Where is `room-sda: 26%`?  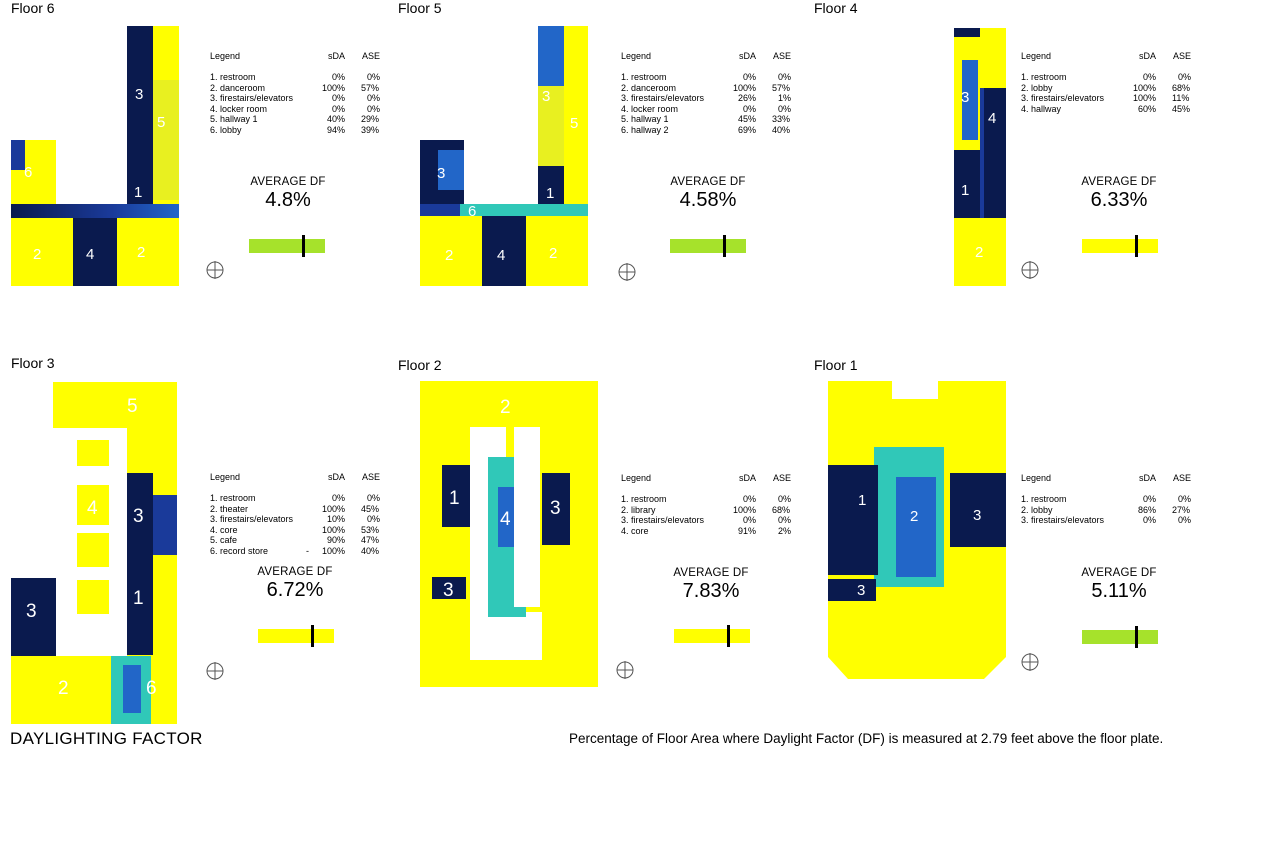
room-sda: 26% is located at coordinates (747, 98).